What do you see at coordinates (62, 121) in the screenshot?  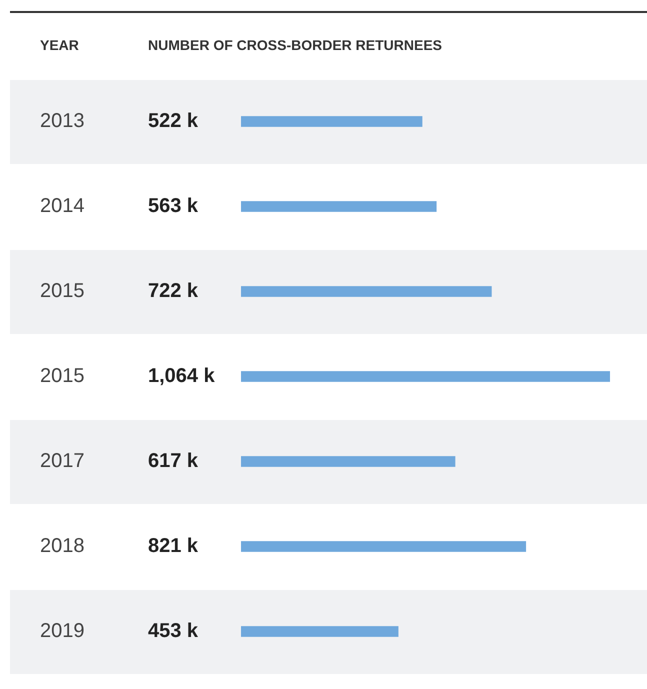 I see `y-tick-label: 2013` at bounding box center [62, 121].